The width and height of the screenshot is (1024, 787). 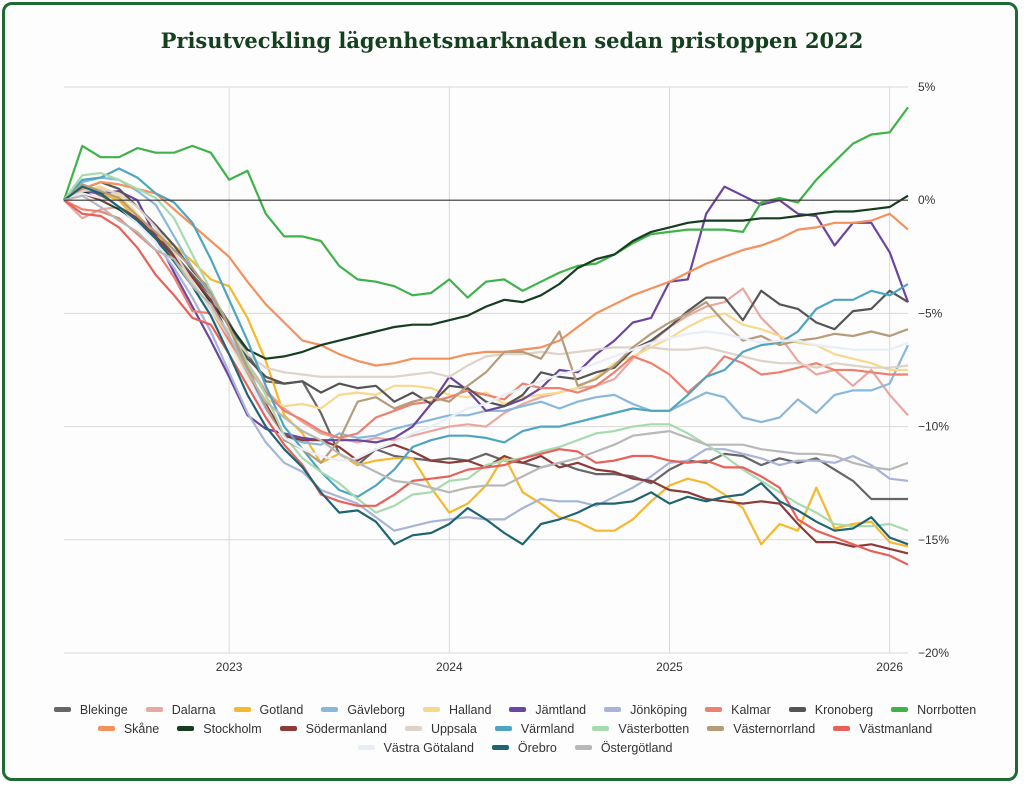 I want to click on legend-label: Dalarna, so click(x=193, y=709).